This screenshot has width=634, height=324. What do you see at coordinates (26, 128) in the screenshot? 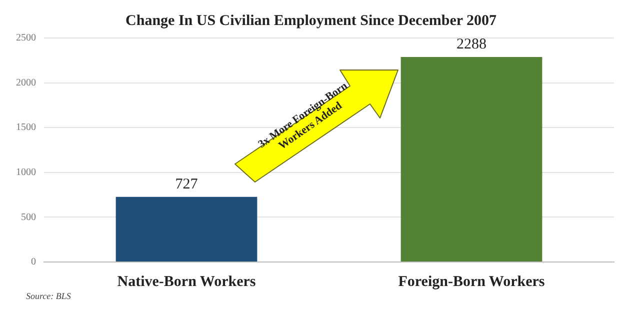
I see `y-tick-label: 1500` at bounding box center [26, 128].